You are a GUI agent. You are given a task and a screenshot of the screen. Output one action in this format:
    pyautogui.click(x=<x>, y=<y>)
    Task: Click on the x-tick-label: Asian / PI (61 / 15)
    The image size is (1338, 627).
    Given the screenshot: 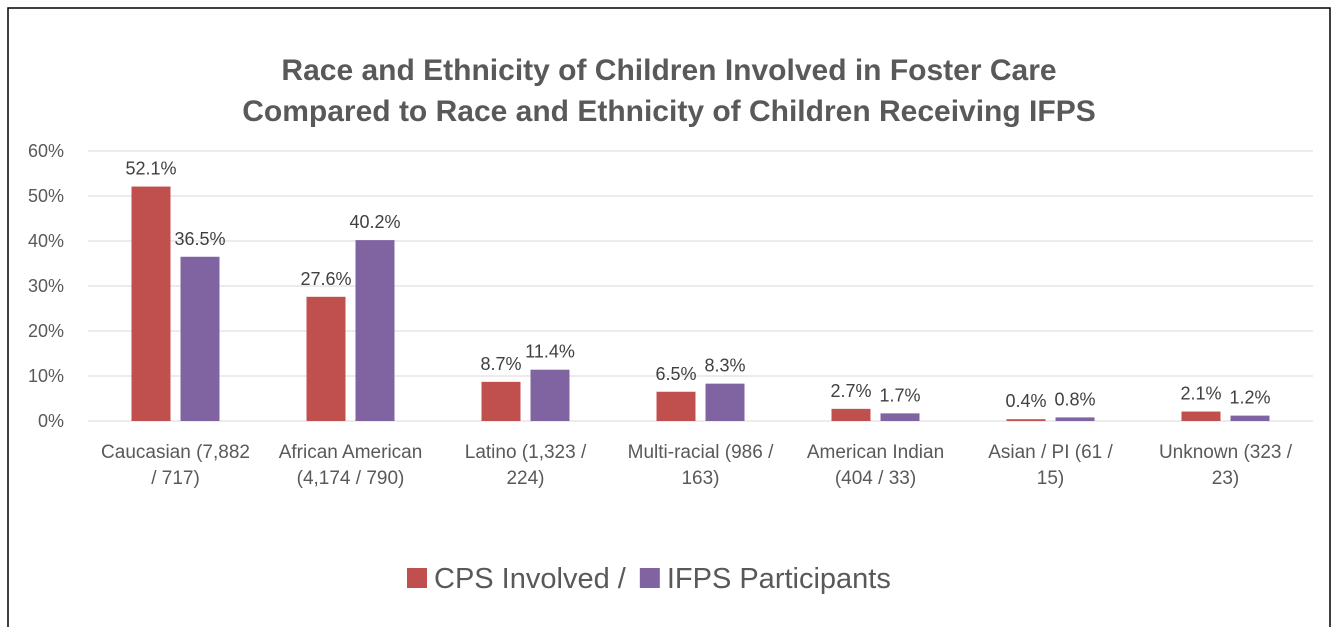 What is the action you would take?
    pyautogui.click(x=1050, y=465)
    